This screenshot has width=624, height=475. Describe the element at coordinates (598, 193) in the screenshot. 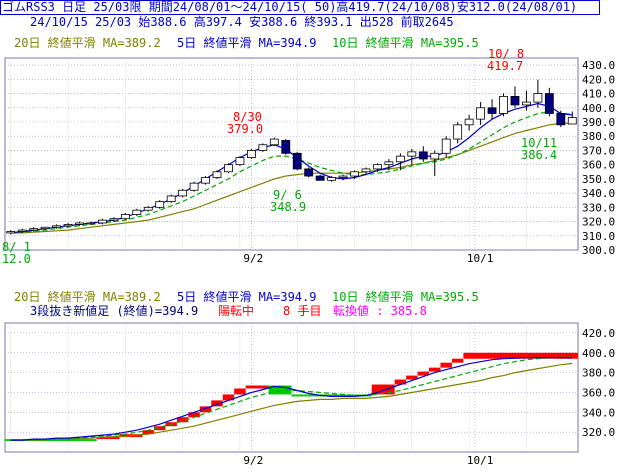

I see `y-tick-label: 340.0` at that location.